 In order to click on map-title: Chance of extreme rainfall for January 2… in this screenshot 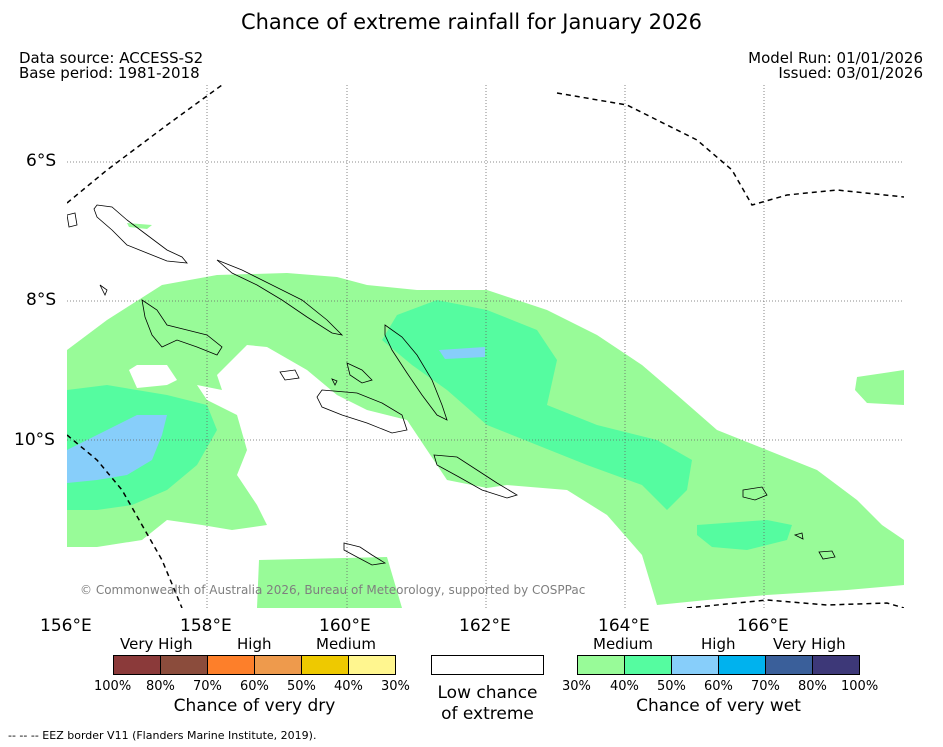, I will do `click(471, 22)`.